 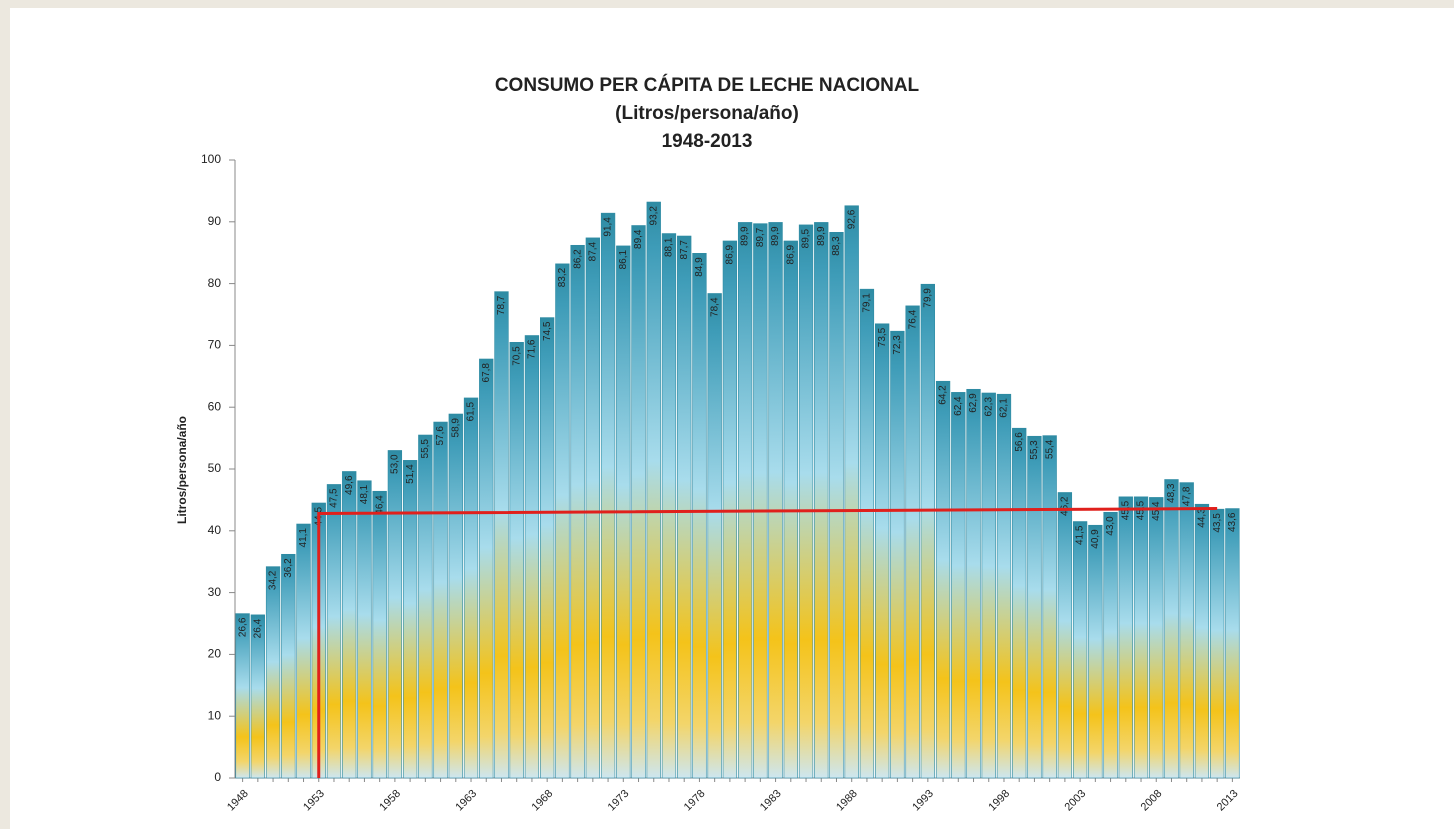 I want to click on y-tick-label: 40, so click(x=215, y=530).